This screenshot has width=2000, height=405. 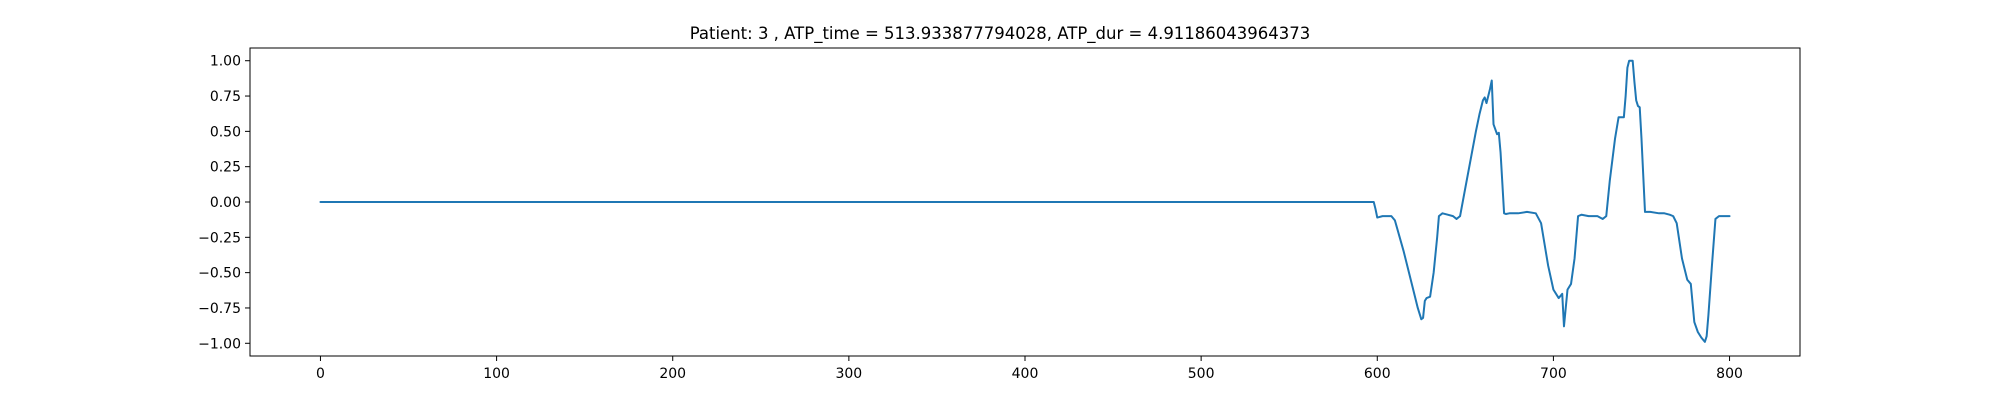 What do you see at coordinates (496, 374) in the screenshot?
I see `x-tick-label: 100` at bounding box center [496, 374].